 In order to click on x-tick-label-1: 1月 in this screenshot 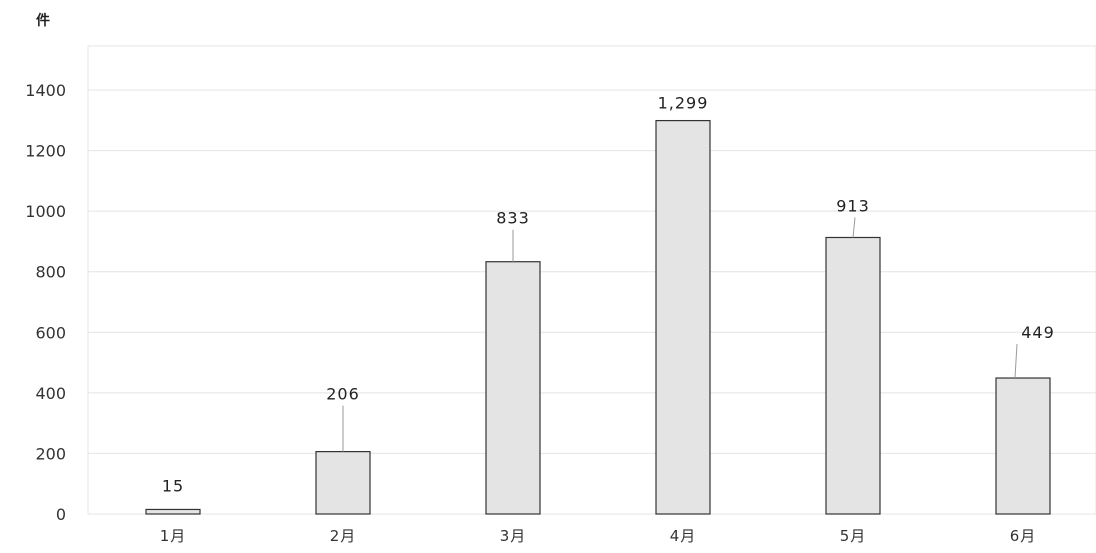, I will do `click(173, 536)`.